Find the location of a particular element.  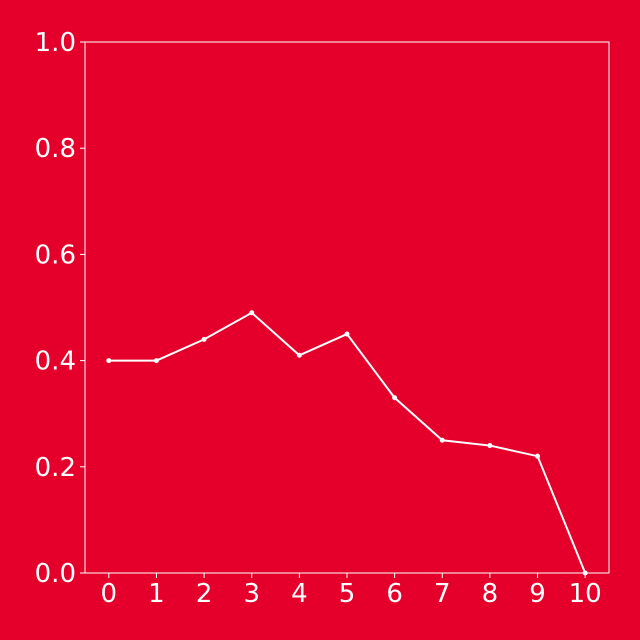

x-tick-label: 6 is located at coordinates (394, 594).